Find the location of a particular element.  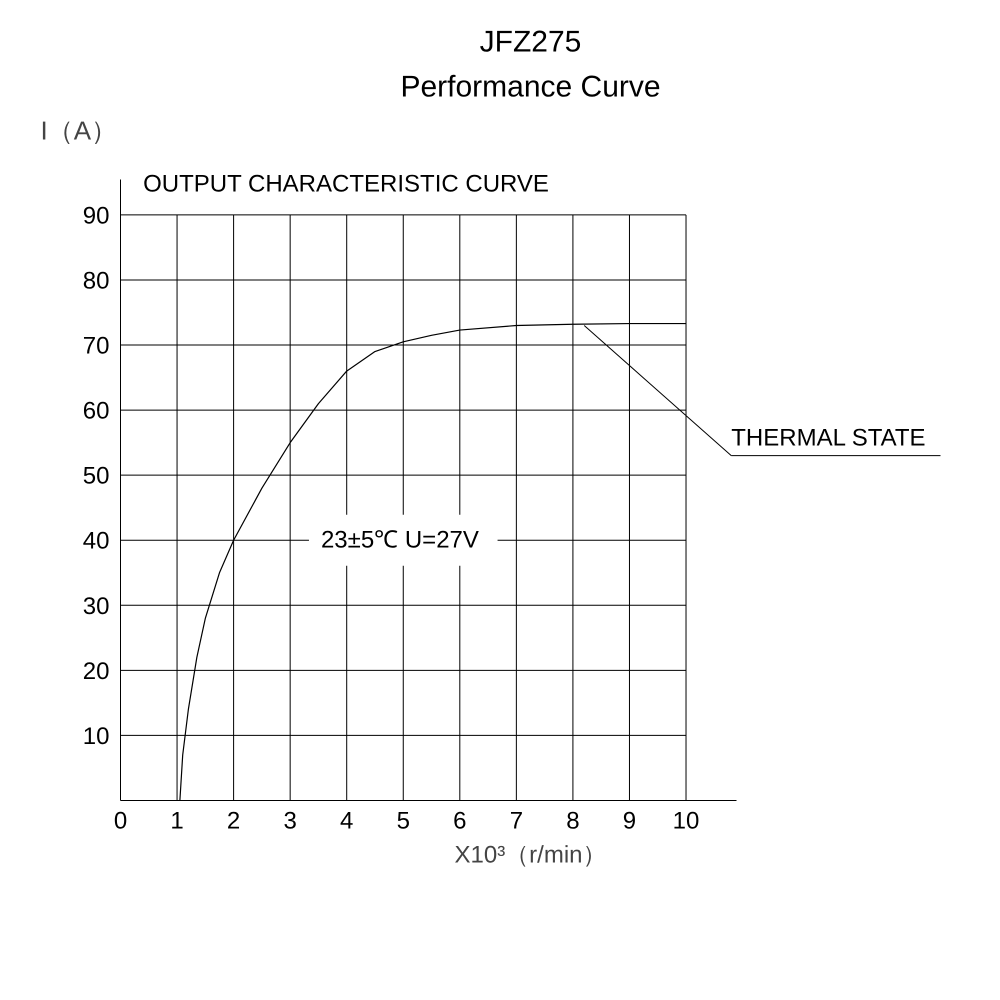

y-tick-label: 30 is located at coordinates (96, 606).